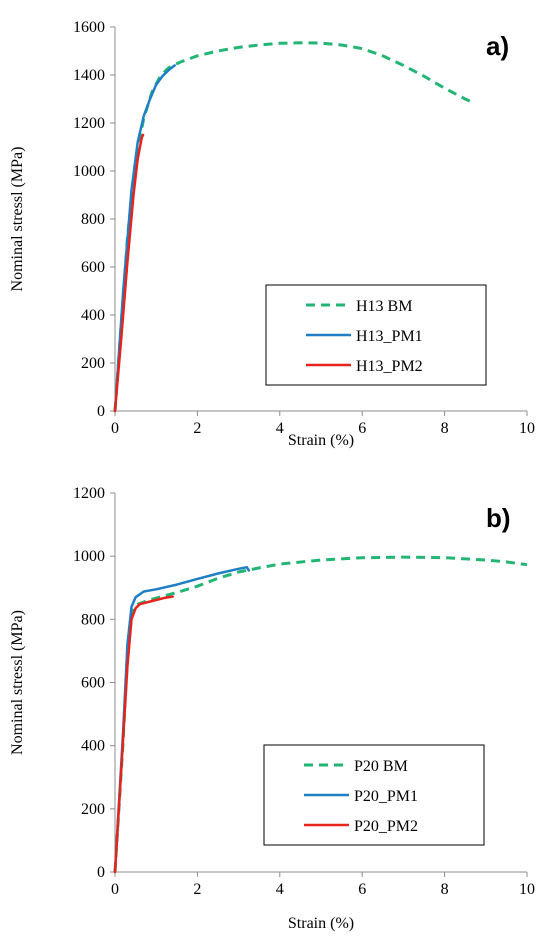  I want to click on series-line-p20-pm2, so click(143, 734).